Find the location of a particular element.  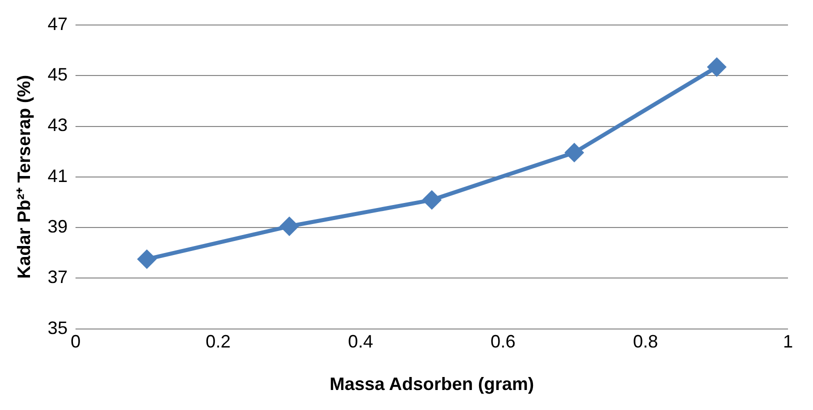

x-axis-title: Massa Adsorben (gram) is located at coordinates (432, 384).